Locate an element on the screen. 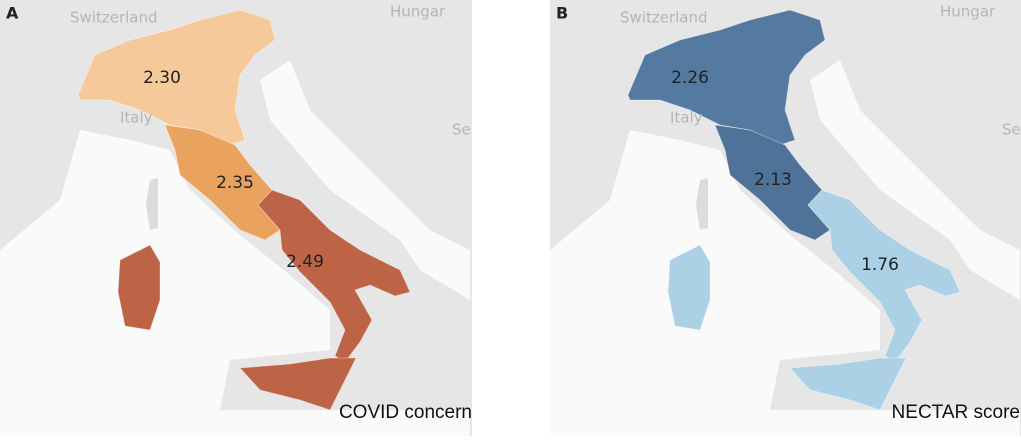  region-value: 2.13 is located at coordinates (773, 180).